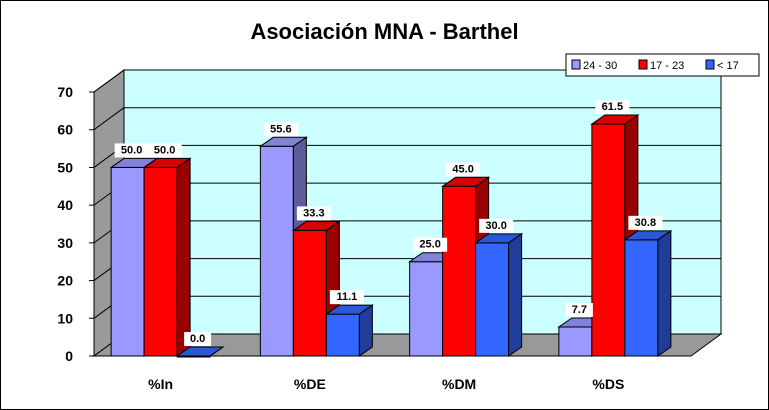 The image size is (769, 410). Describe the element at coordinates (65, 243) in the screenshot. I see `y-tick-label: 30` at that location.